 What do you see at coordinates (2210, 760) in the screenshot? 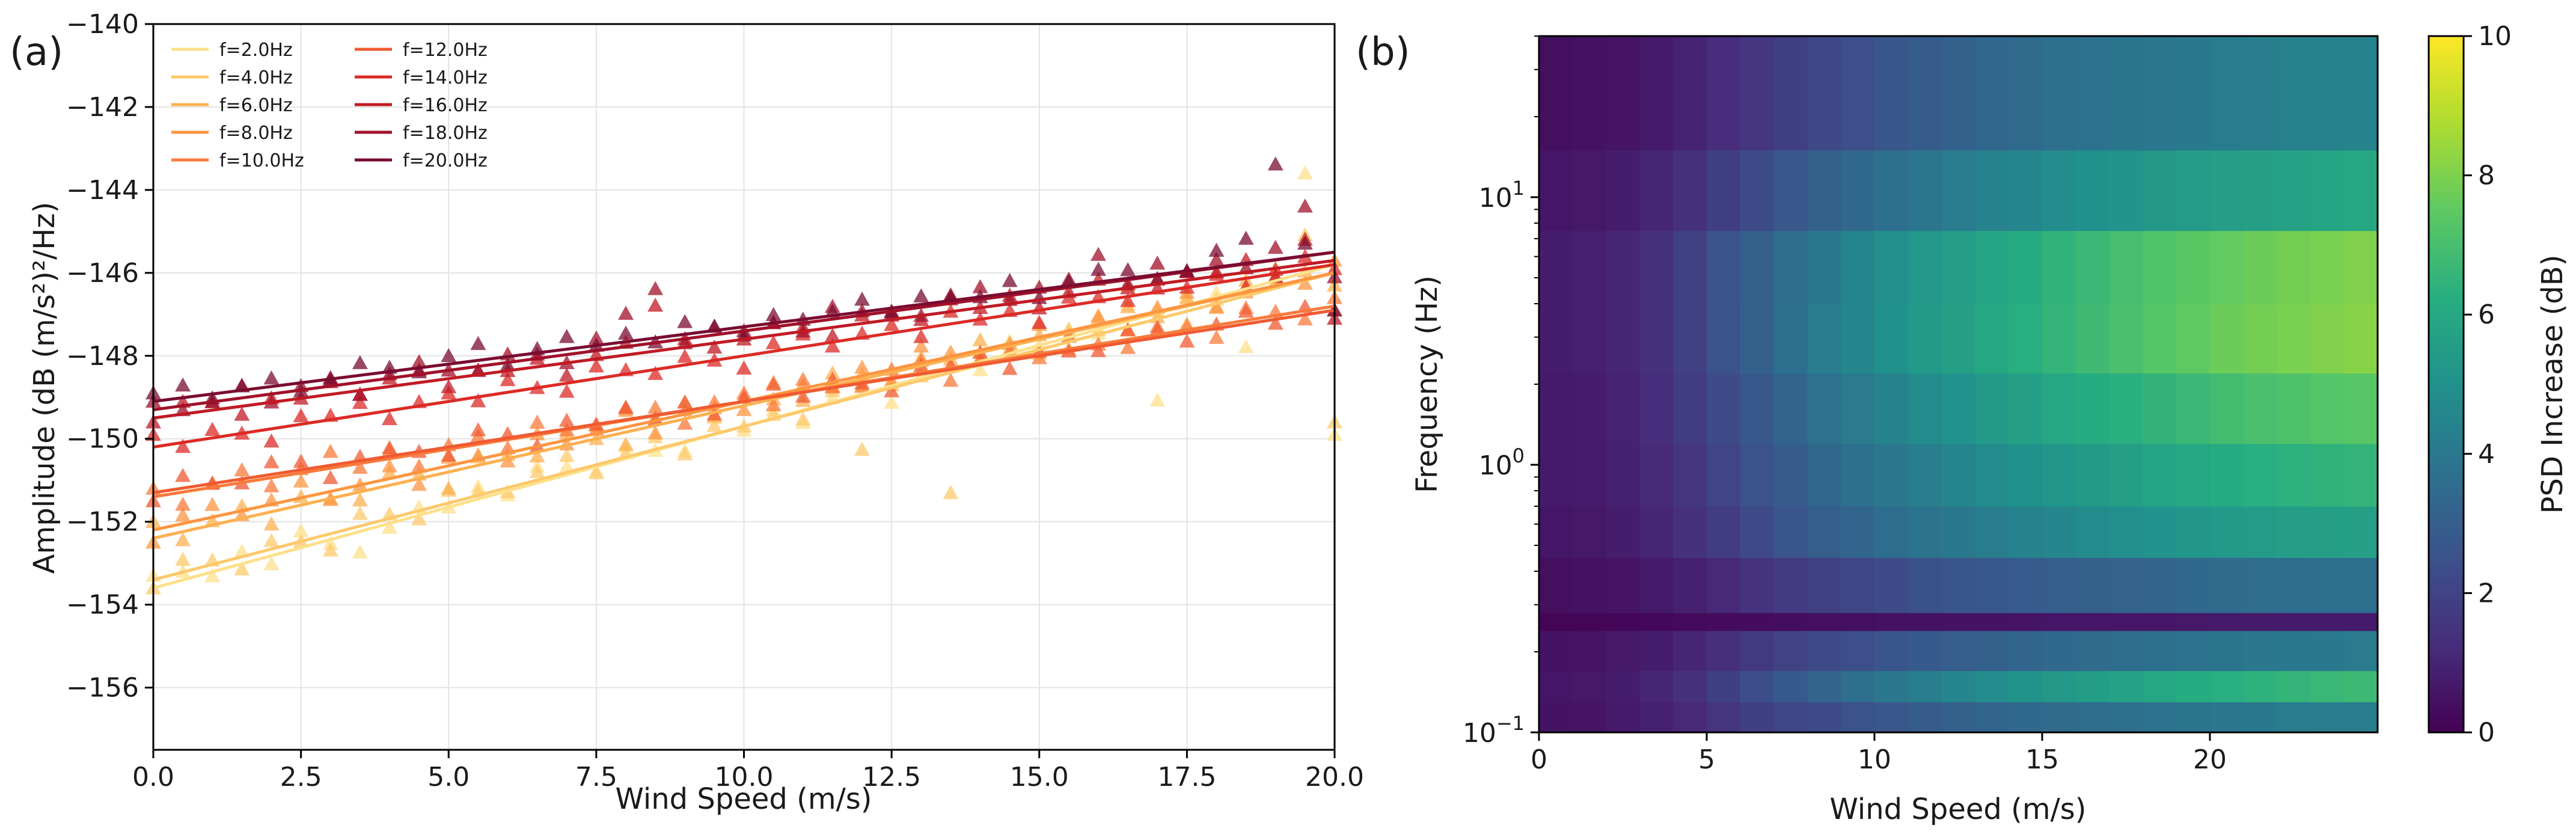
I see `panel-b-x-tick-label: 20` at bounding box center [2210, 760].